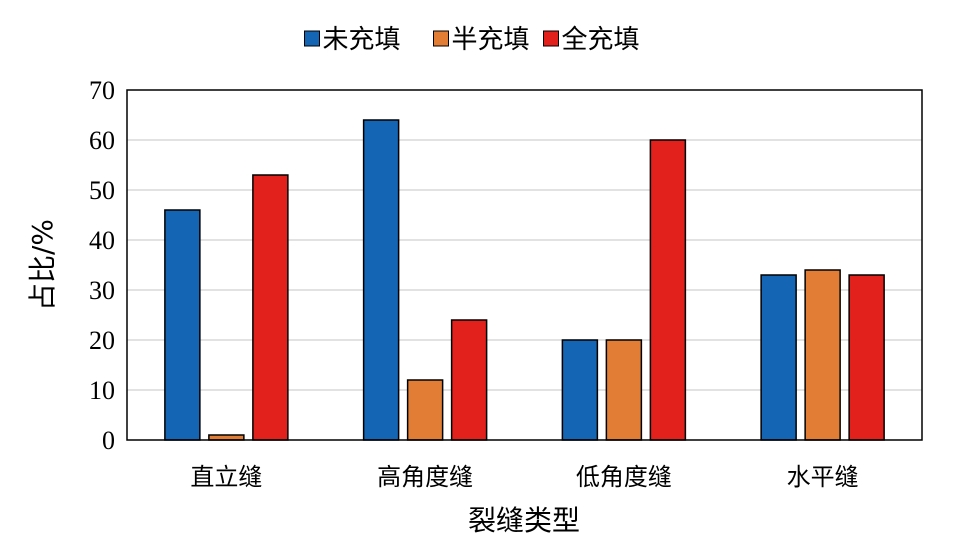  I want to click on legend: 未充填 半充填 全充填, so click(472, 40).